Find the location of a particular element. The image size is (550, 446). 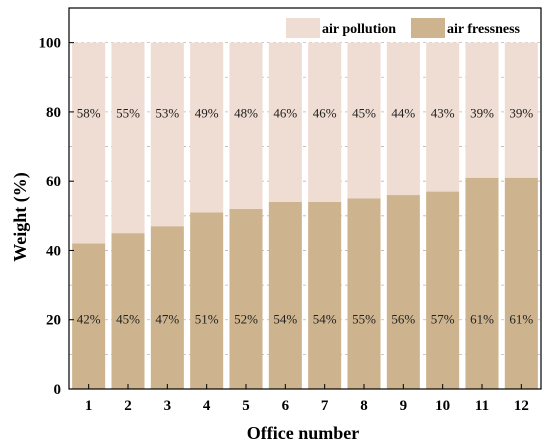

data-label: 58% is located at coordinates (89, 113).